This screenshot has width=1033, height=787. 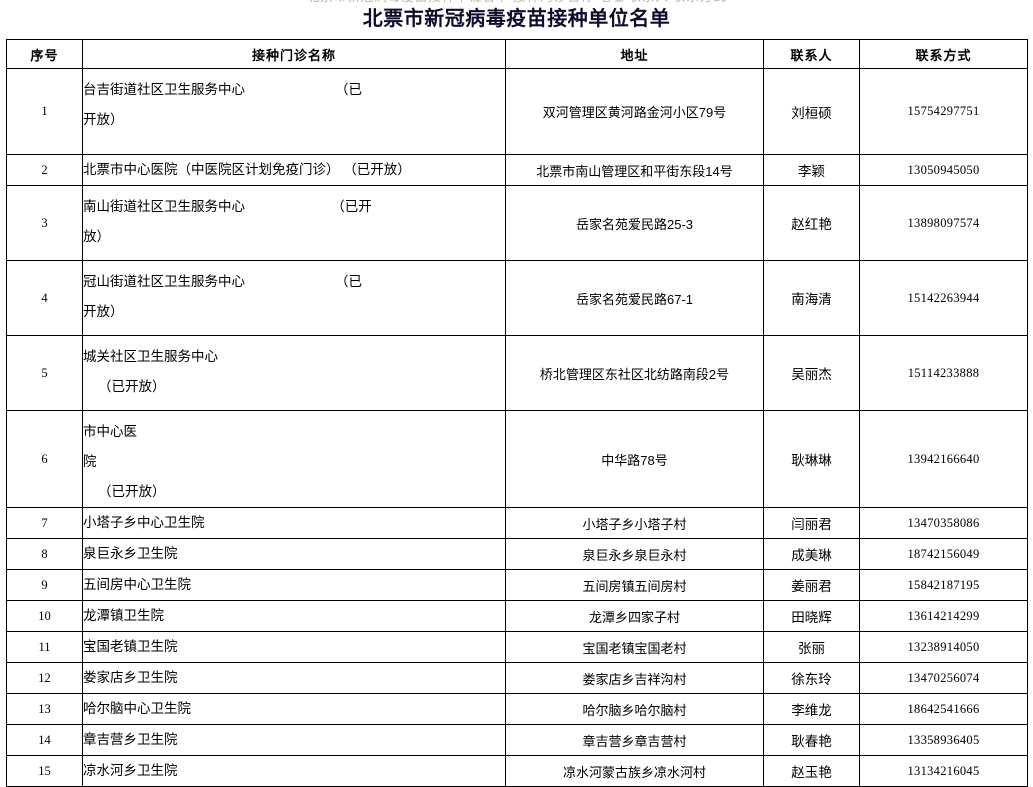 I want to click on table-header: 序号 接种门诊名称 地址 联系人 联系方式, so click(x=517, y=54).